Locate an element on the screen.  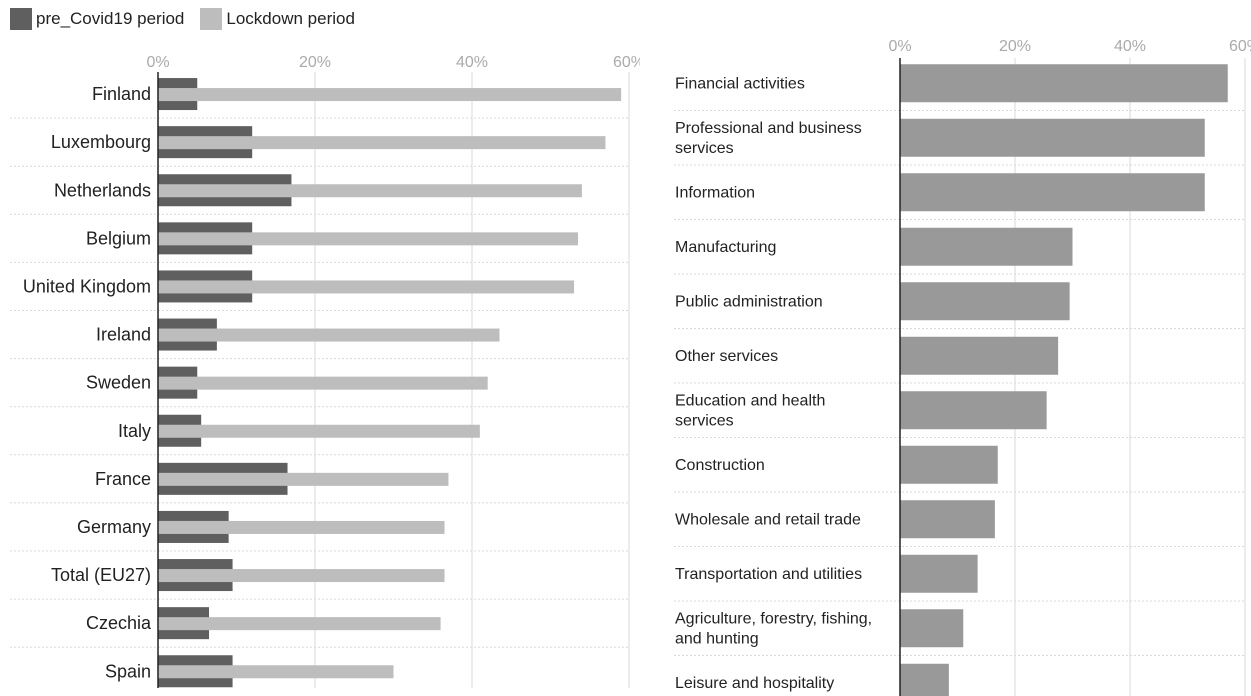
category-label-france: France is located at coordinates (123, 479).